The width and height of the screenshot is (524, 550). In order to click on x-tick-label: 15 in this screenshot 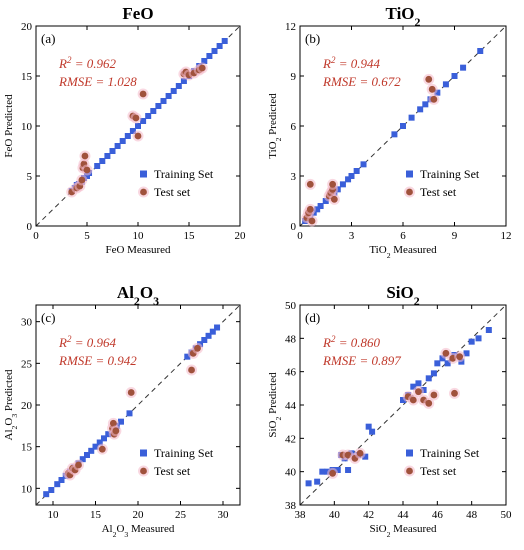, I will do `click(96, 515)`.